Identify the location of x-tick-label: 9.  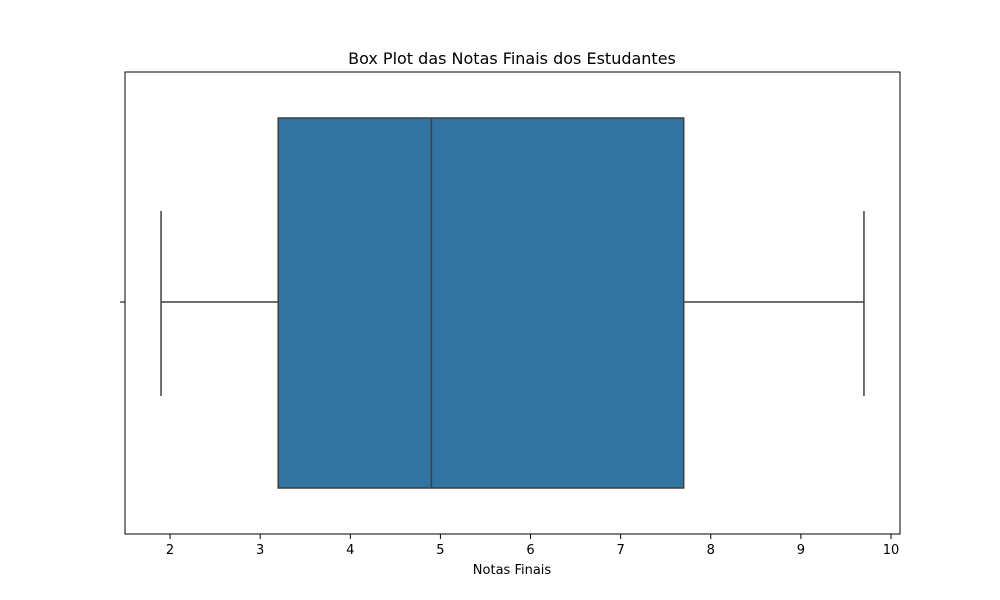
(801, 550).